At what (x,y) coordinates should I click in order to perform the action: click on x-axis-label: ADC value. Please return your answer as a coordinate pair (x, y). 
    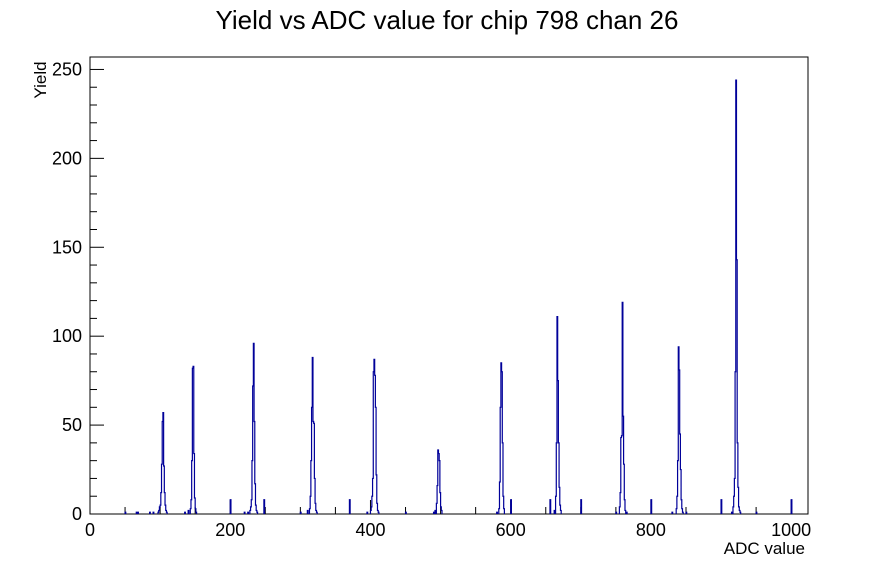
    Looking at the image, I should click on (764, 548).